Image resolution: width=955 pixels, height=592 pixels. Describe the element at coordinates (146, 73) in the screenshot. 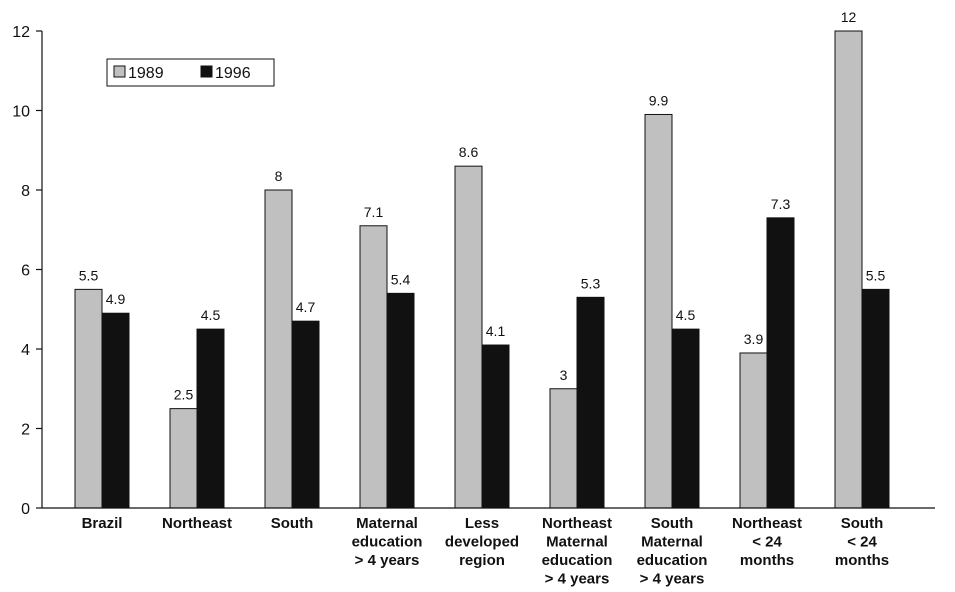

I see `legend-label: 1989` at that location.